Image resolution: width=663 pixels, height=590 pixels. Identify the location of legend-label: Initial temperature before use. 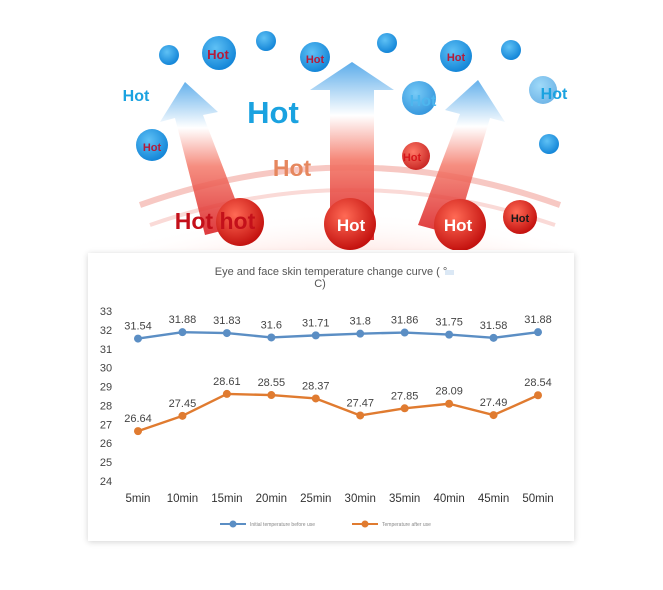
(282, 525).